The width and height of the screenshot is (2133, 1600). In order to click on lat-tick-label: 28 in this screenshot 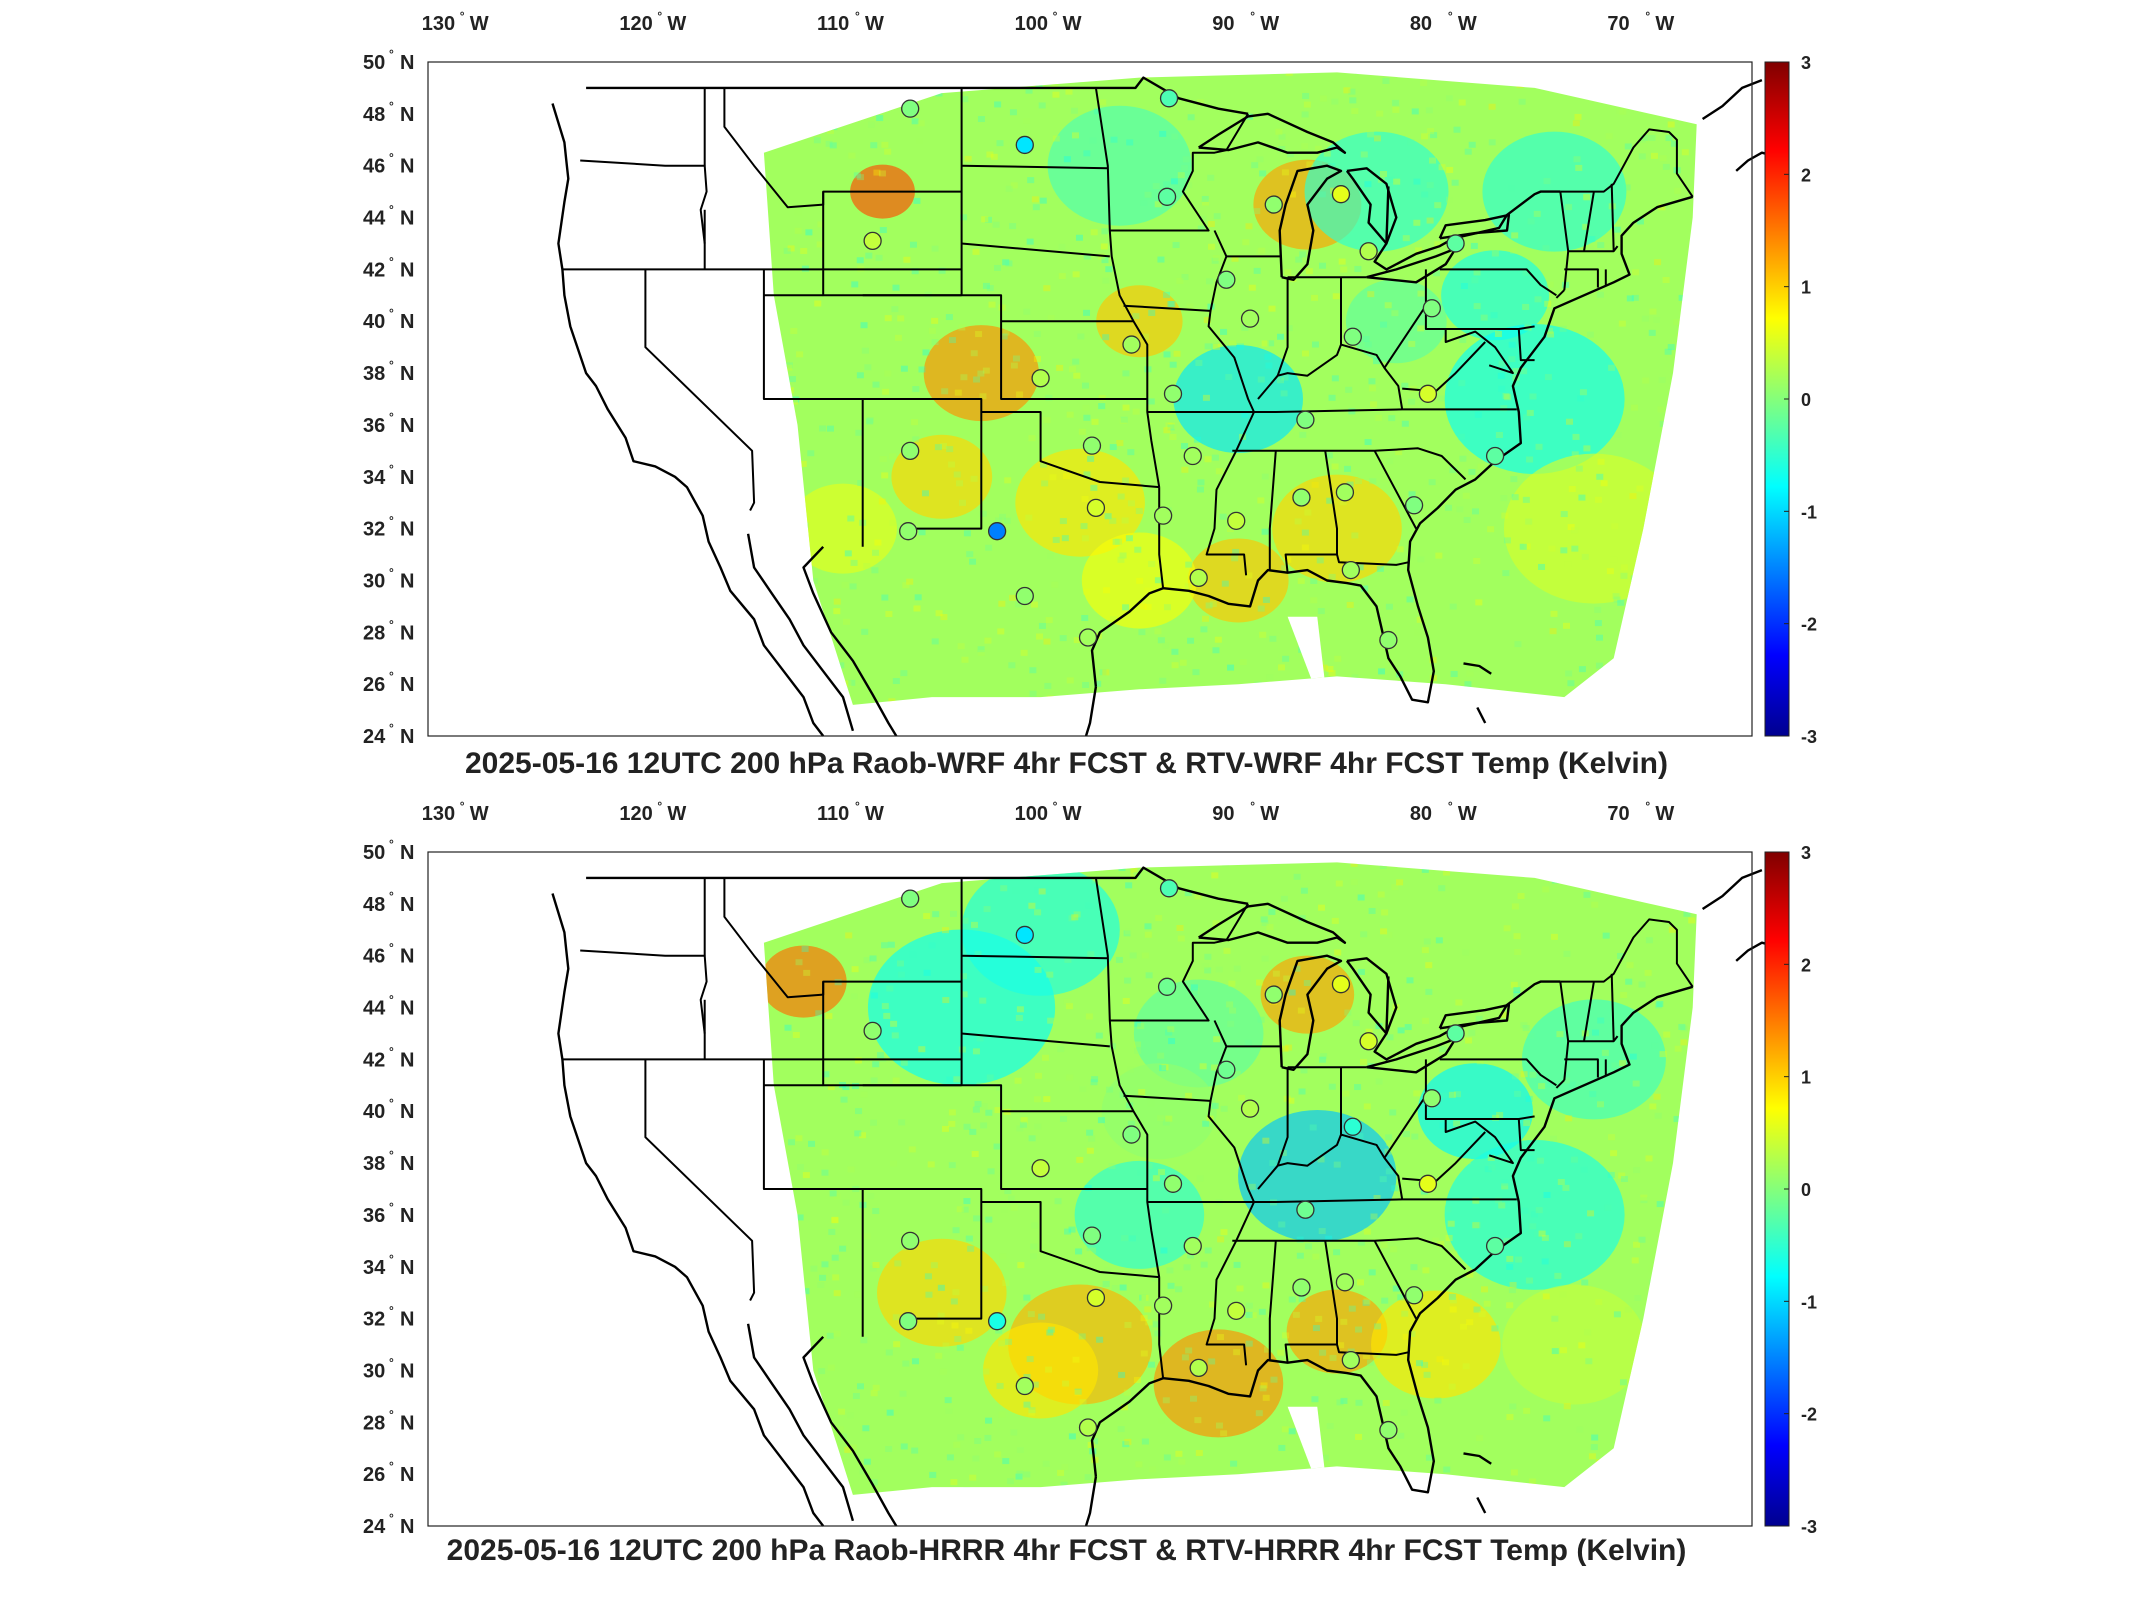, I will do `click(374, 1423)`.